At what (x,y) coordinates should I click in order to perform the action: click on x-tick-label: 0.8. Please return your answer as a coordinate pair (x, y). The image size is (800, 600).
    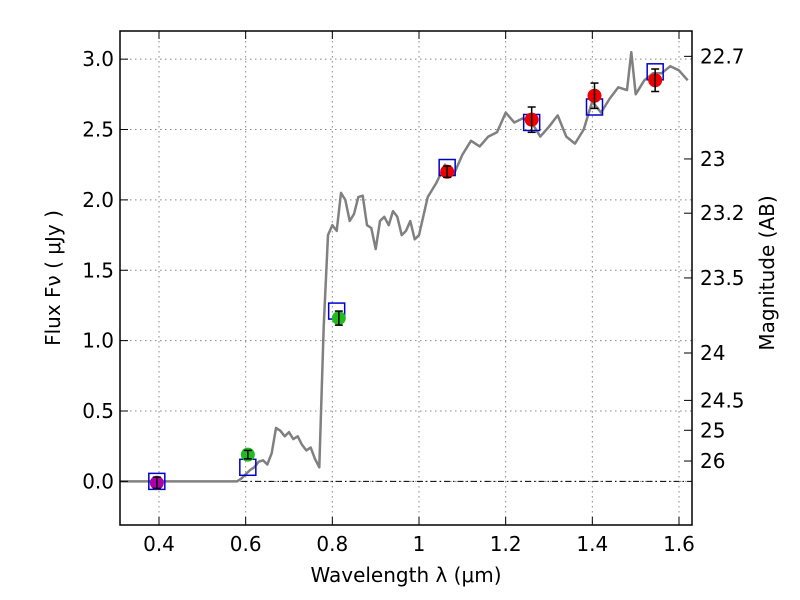
    Looking at the image, I should click on (332, 544).